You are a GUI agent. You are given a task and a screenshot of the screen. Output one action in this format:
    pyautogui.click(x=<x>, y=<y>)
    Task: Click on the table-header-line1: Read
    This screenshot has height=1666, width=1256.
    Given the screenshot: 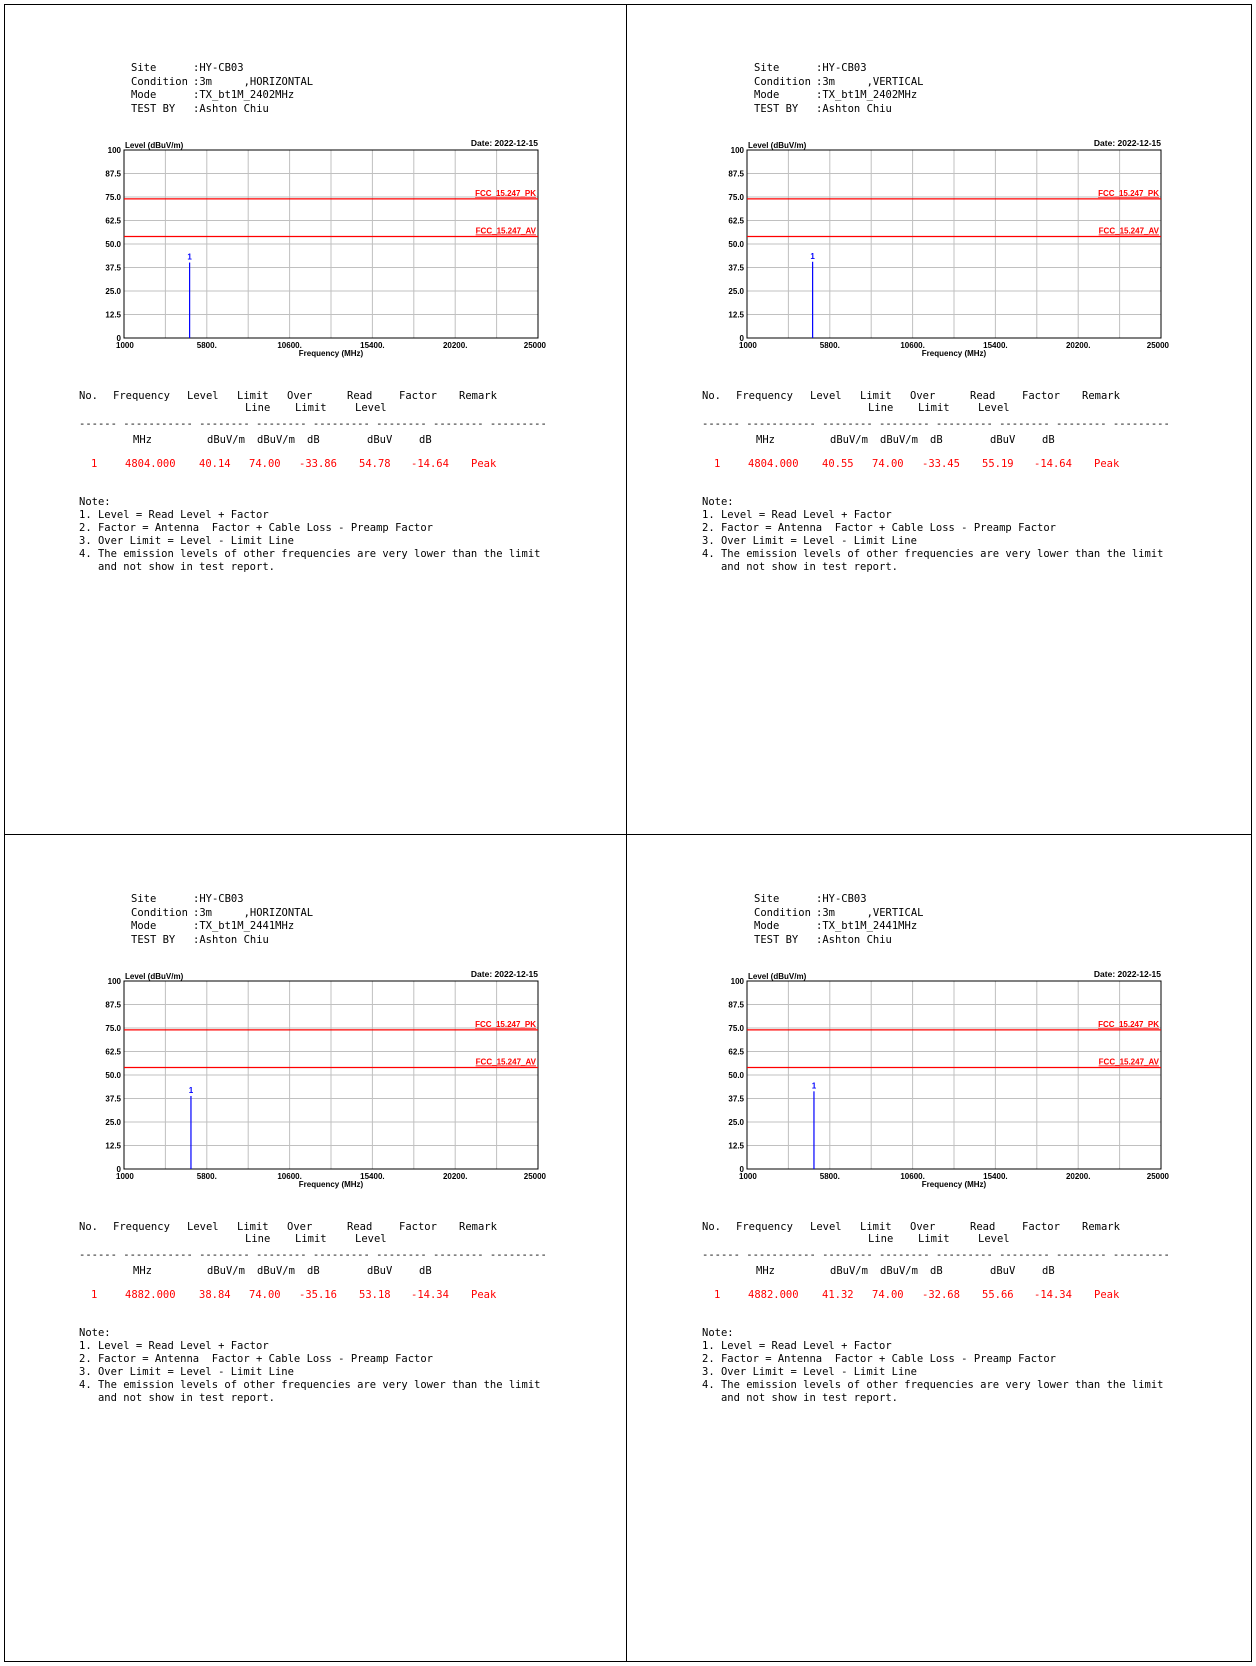 What is the action you would take?
    pyautogui.click(x=983, y=396)
    